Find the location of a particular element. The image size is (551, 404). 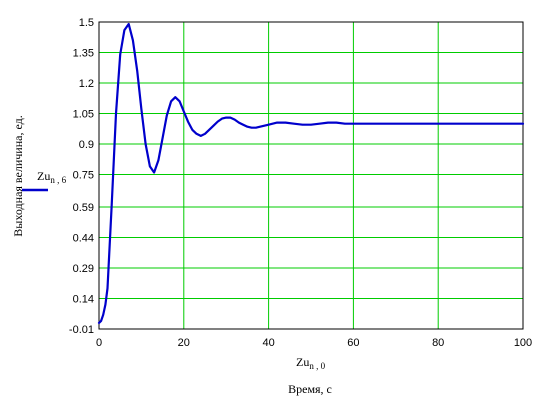

x-tick-label: 100 is located at coordinates (523, 343).